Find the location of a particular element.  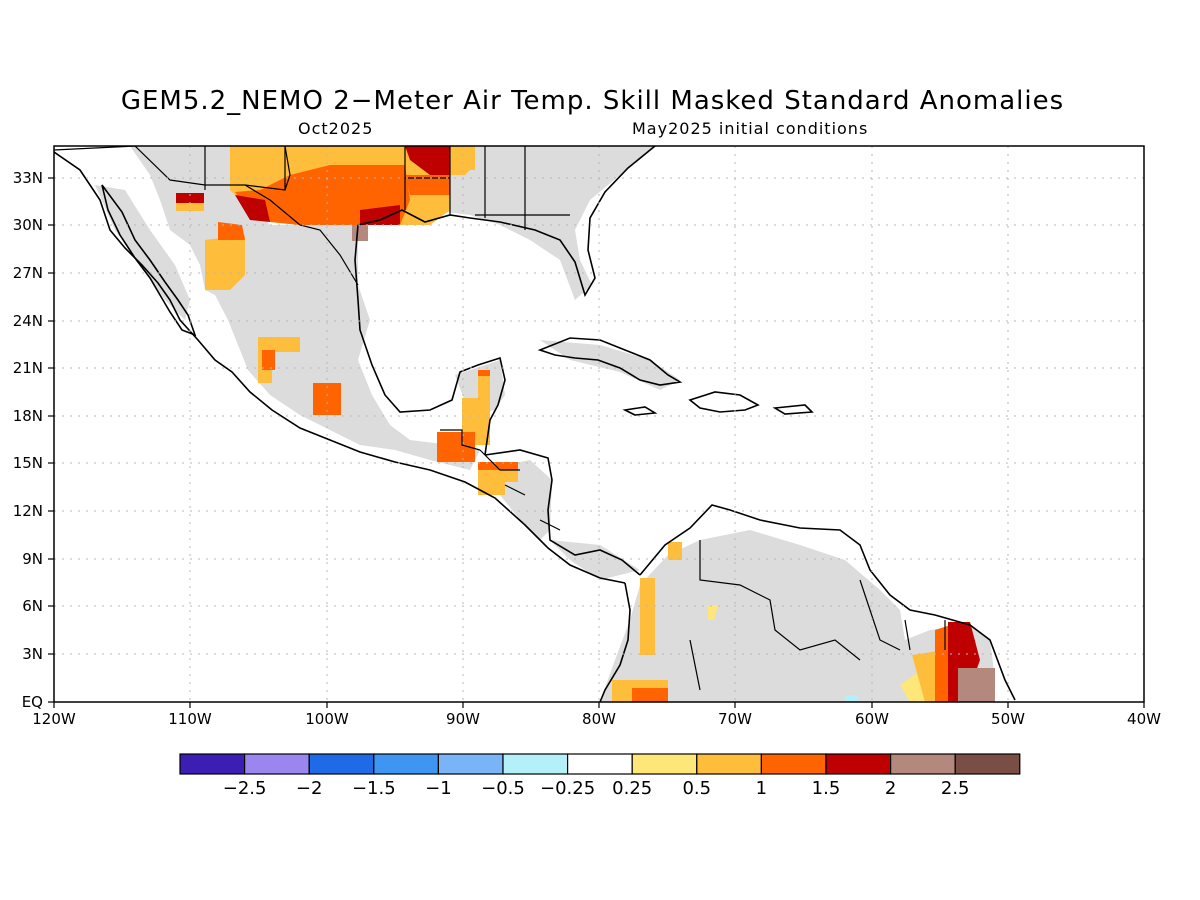

colorbar-label: −2.5 is located at coordinates (245, 788).